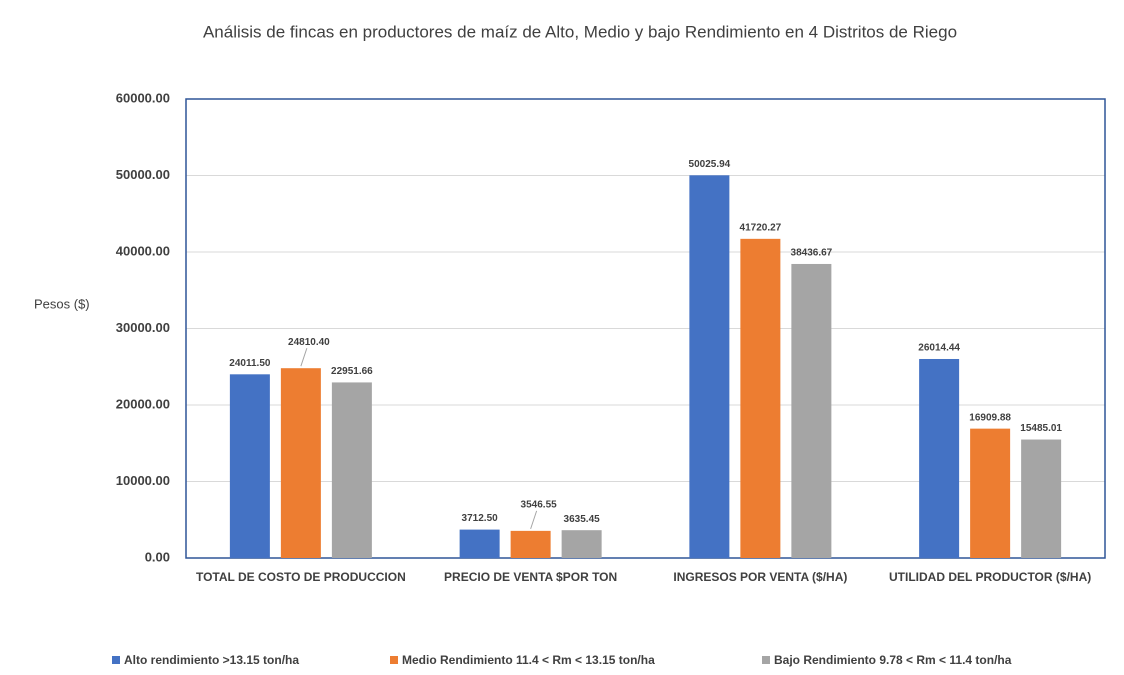 The height and width of the screenshot is (675, 1124). I want to click on y-tick-label: 20000.00, so click(143, 403).